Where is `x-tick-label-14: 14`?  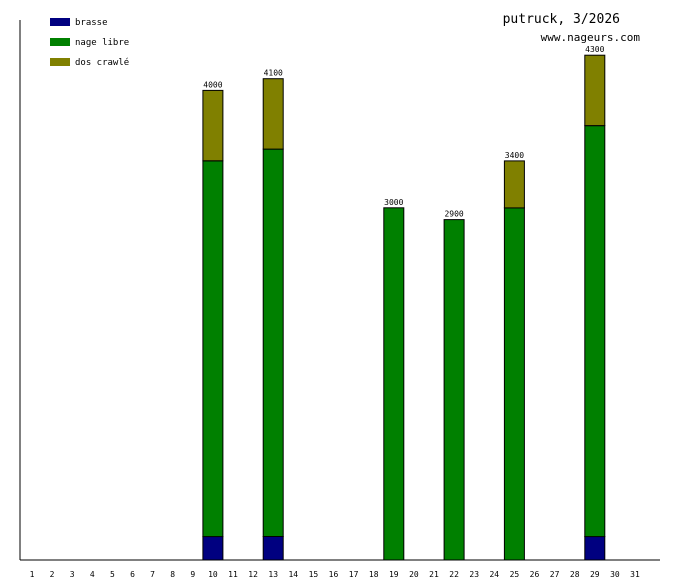
x-tick-label-14: 14 is located at coordinates (293, 574).